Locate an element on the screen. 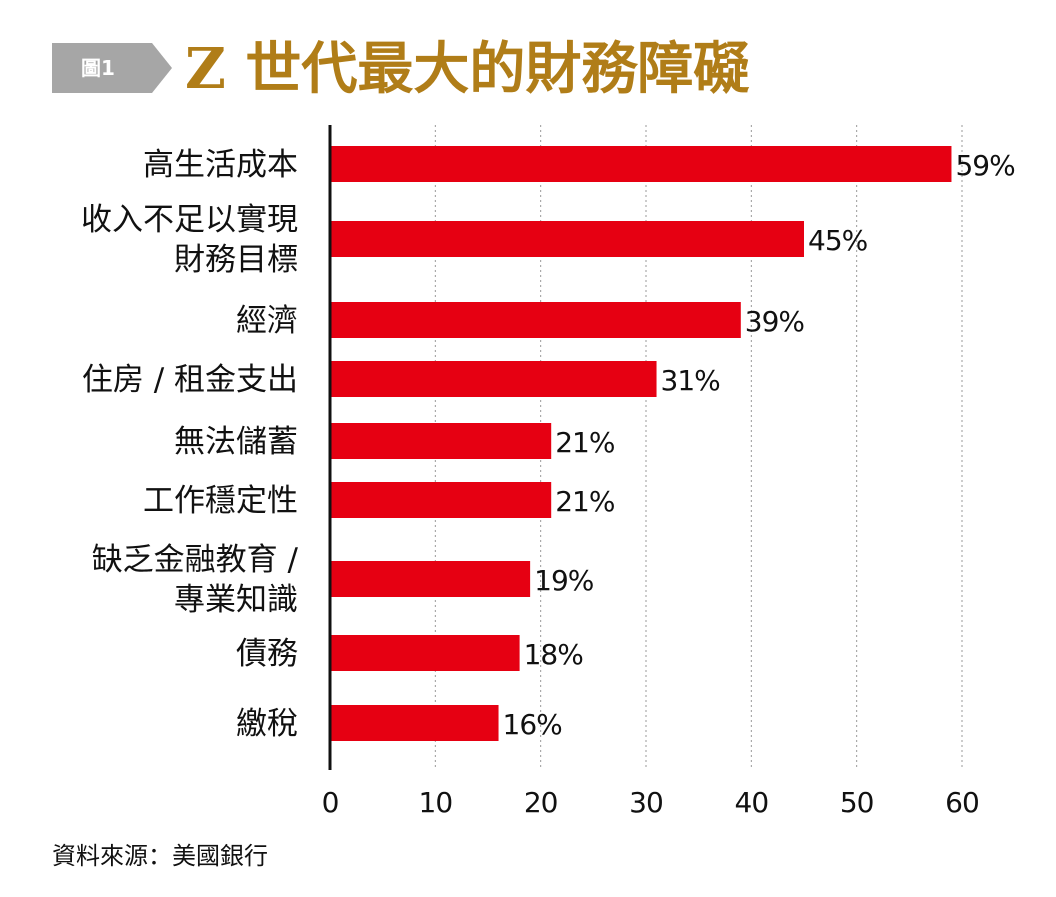 The height and width of the screenshot is (897, 1056). value-label: 16% is located at coordinates (533, 724).